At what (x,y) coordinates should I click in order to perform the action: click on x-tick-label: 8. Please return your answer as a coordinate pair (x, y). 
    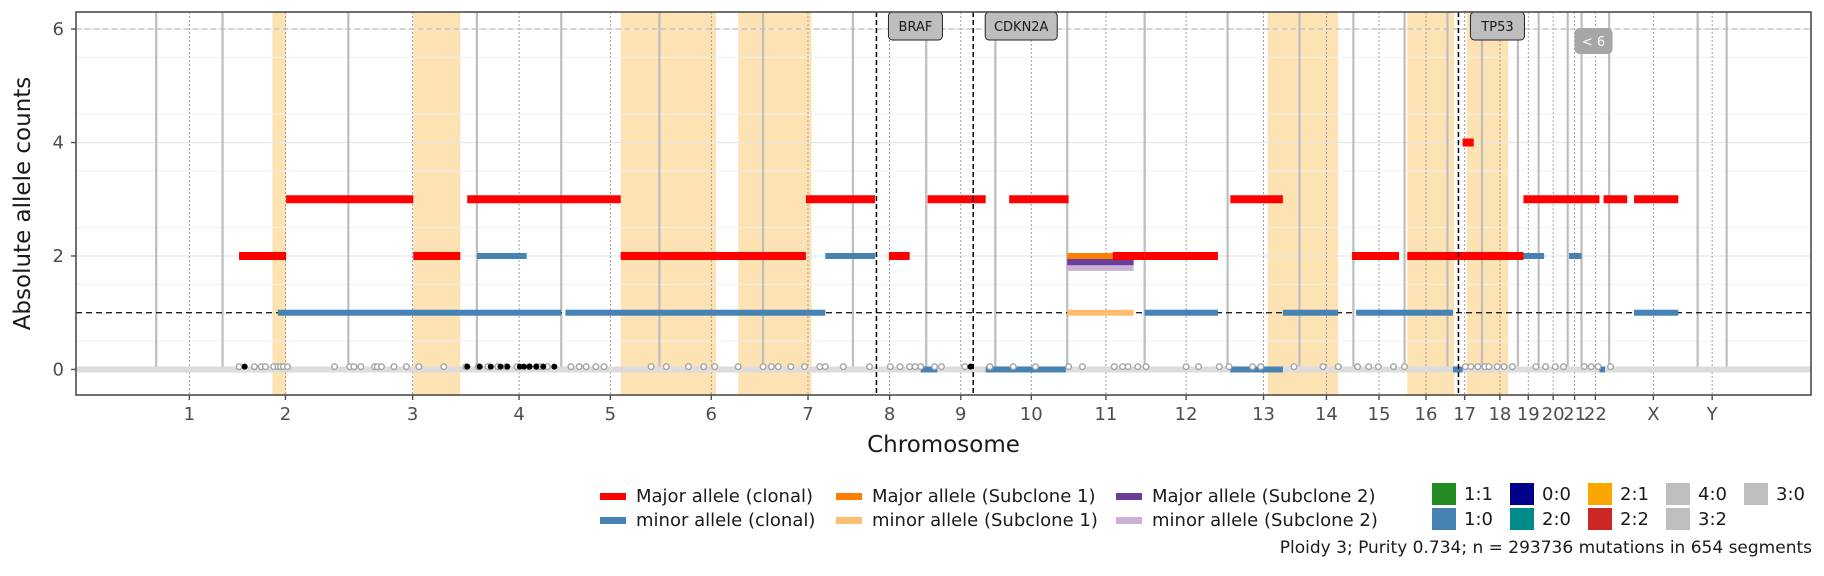
    Looking at the image, I should click on (889, 414).